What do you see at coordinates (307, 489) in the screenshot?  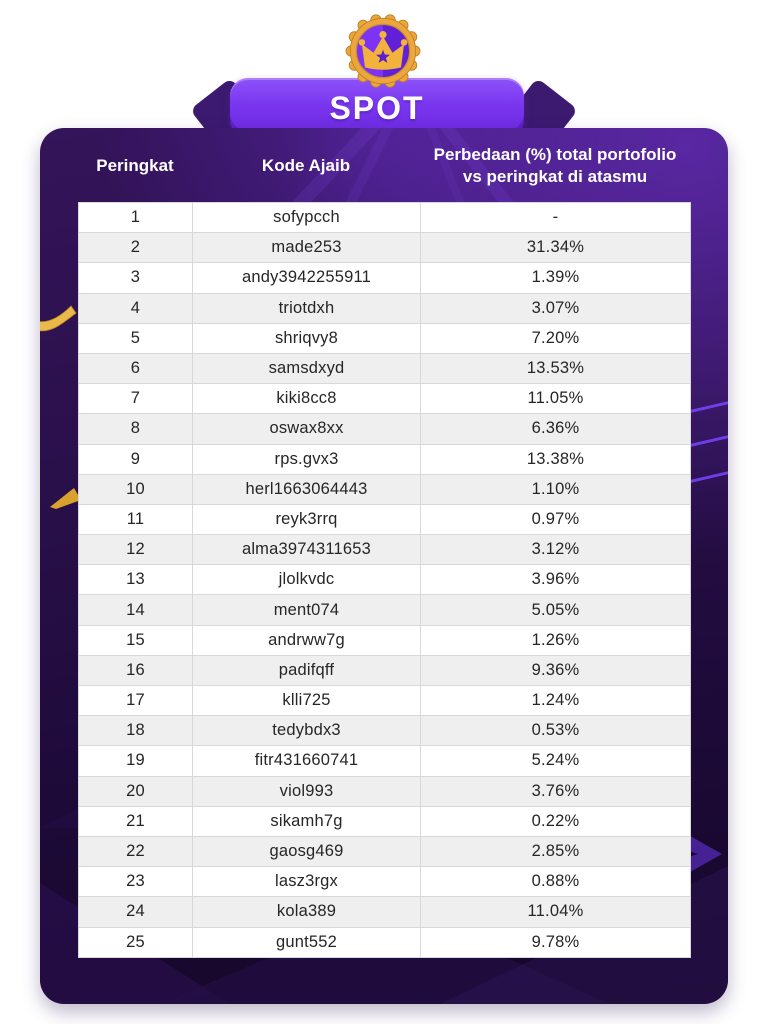 I see `code-cell: herl1663064443` at bounding box center [307, 489].